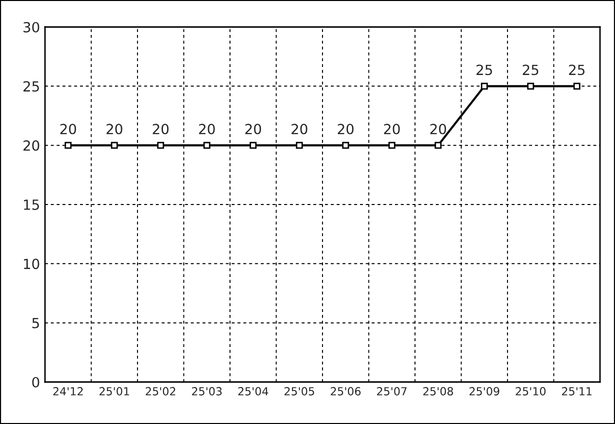  Describe the element at coordinates (31, 145) in the screenshot. I see `y-tick-label: 20` at that location.